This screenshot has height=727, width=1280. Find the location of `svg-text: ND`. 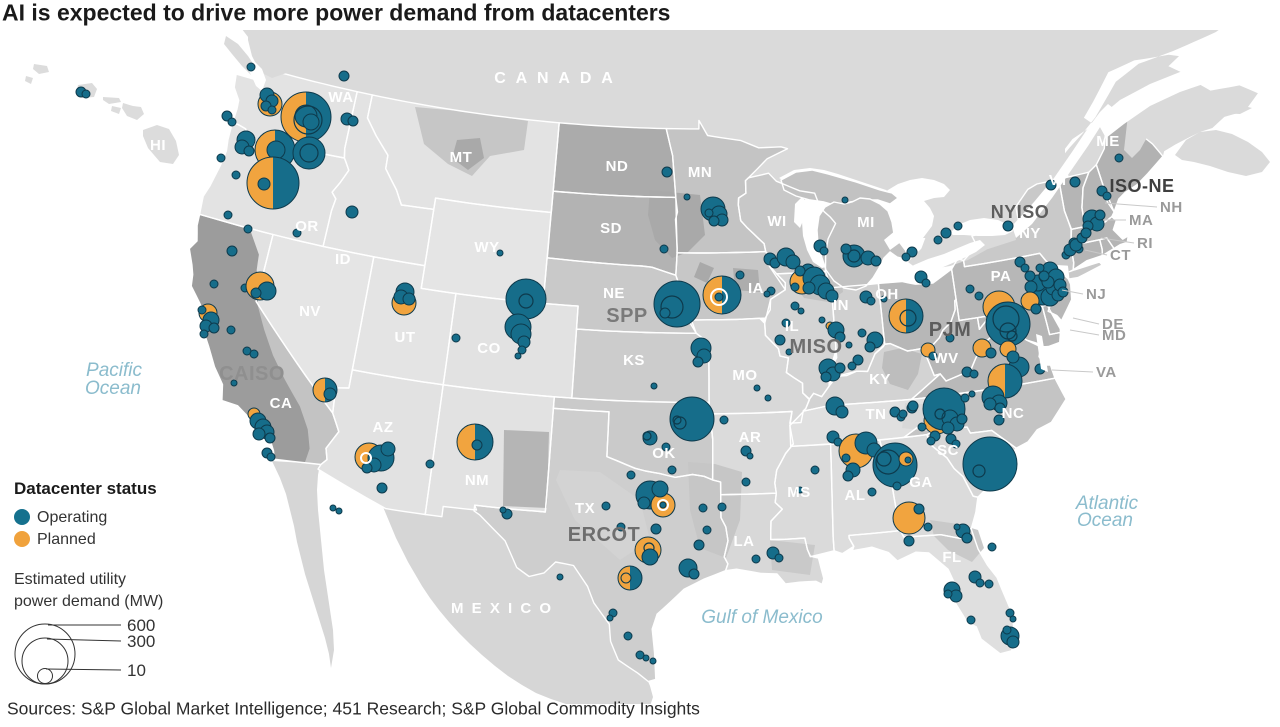

svg-text: ND is located at coordinates (617, 166).